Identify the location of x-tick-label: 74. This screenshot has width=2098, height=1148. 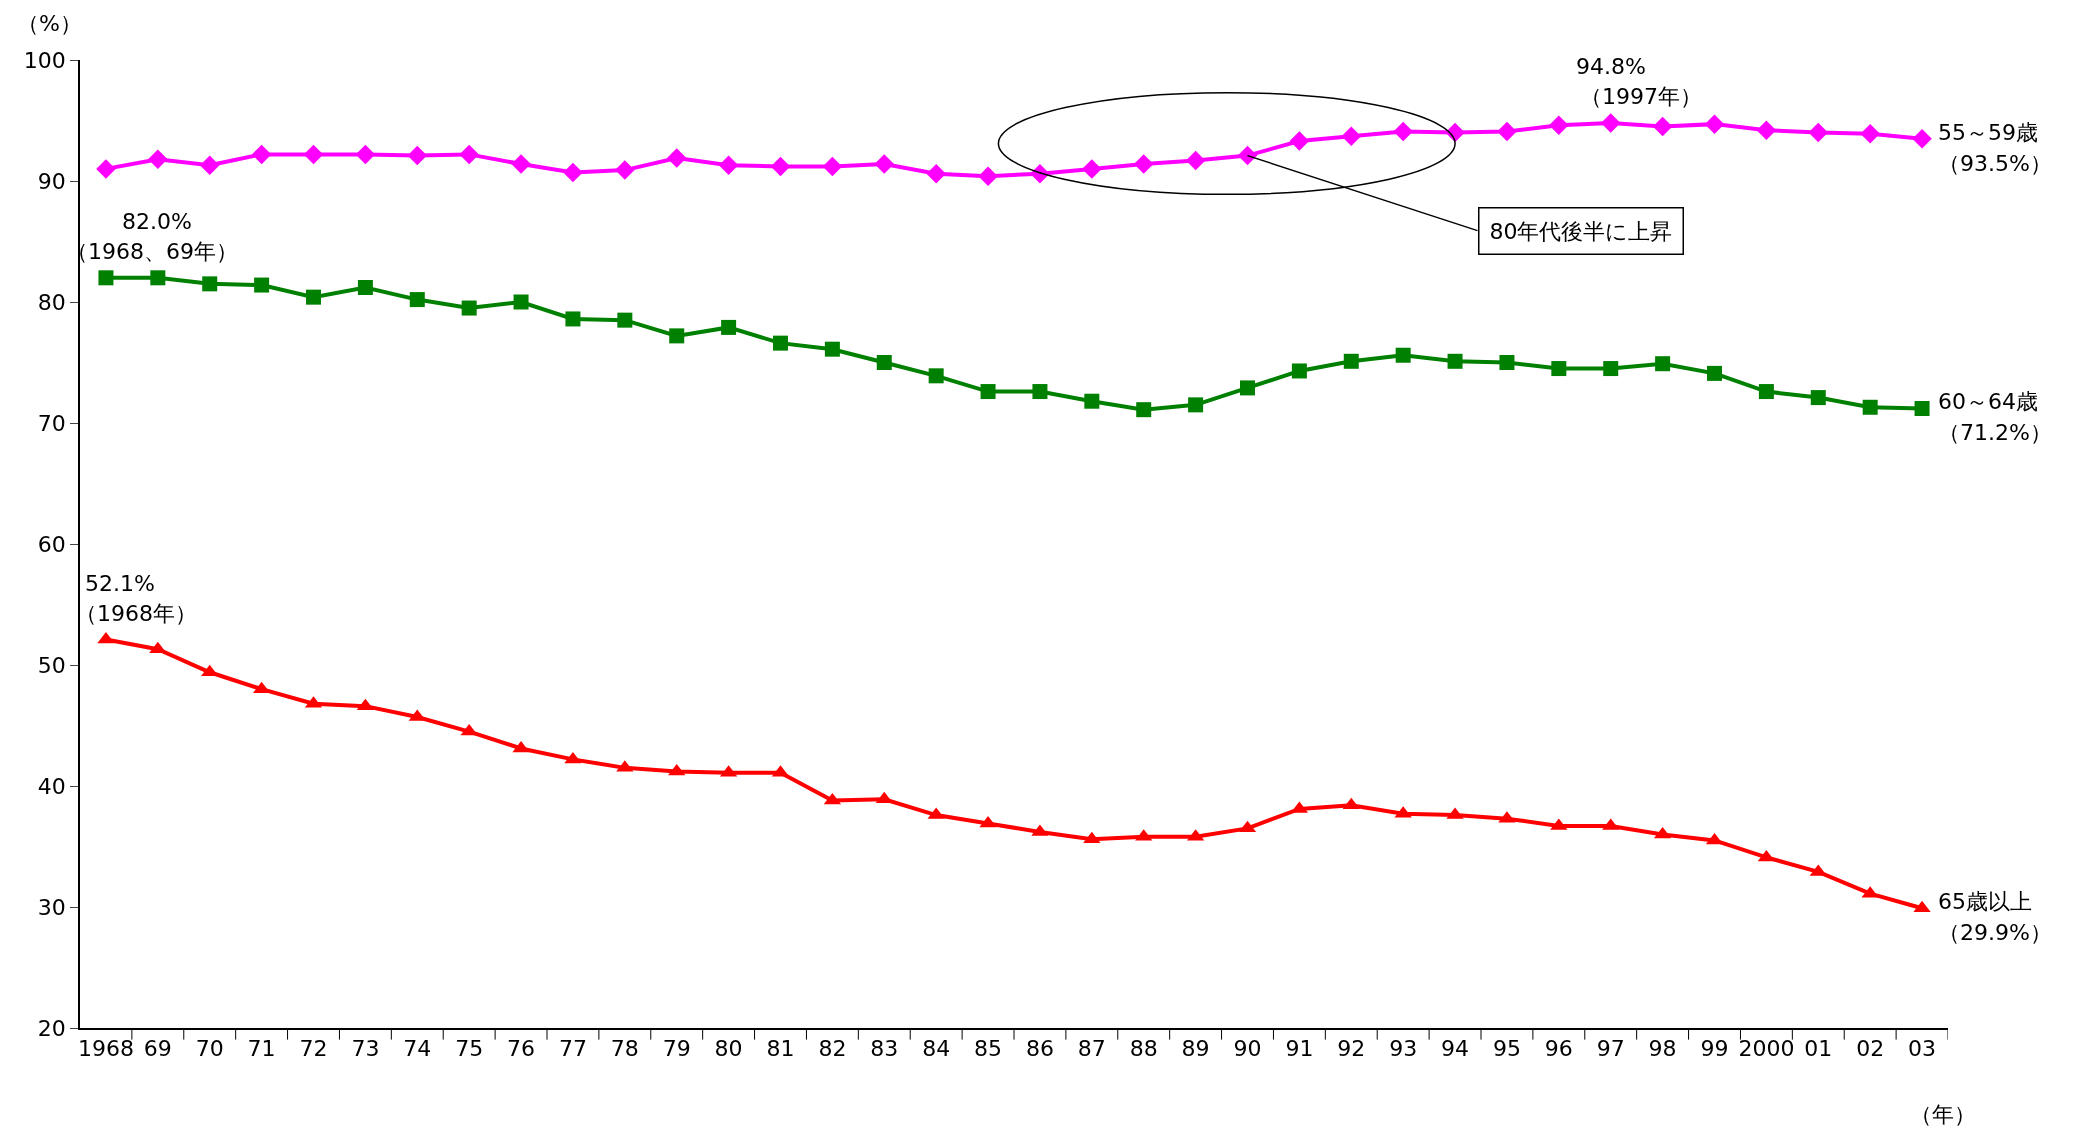
(417, 1049).